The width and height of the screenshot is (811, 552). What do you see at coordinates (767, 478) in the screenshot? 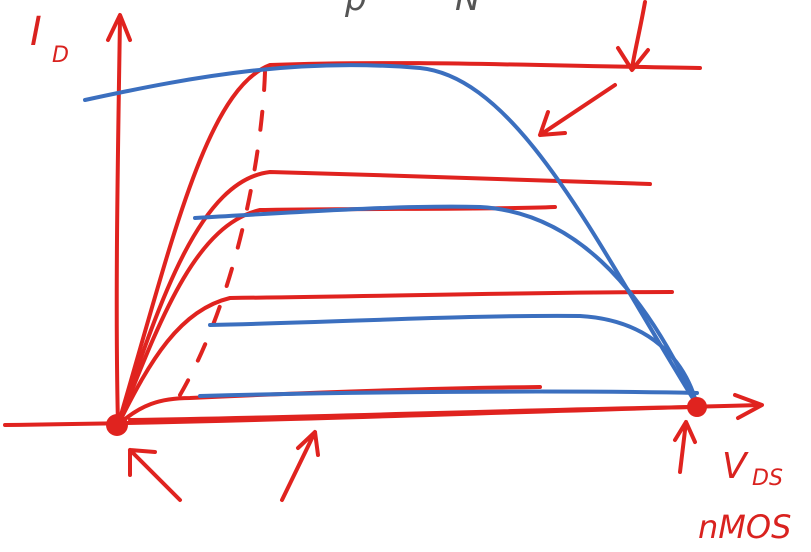
I see `x-axis-subscript: DS` at bounding box center [767, 478].